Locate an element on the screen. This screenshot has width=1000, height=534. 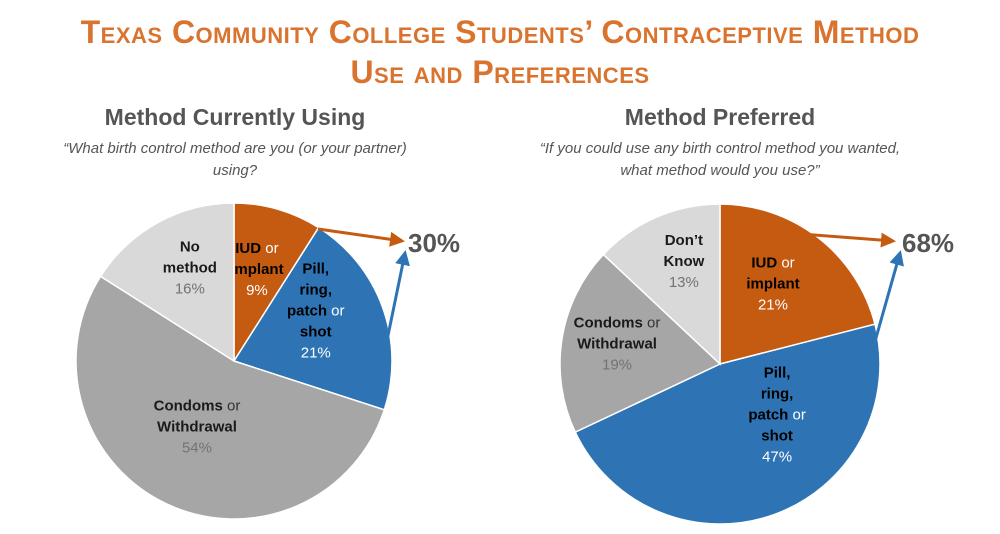
main-title-line2: Use and Preferences is located at coordinates (500, 72).